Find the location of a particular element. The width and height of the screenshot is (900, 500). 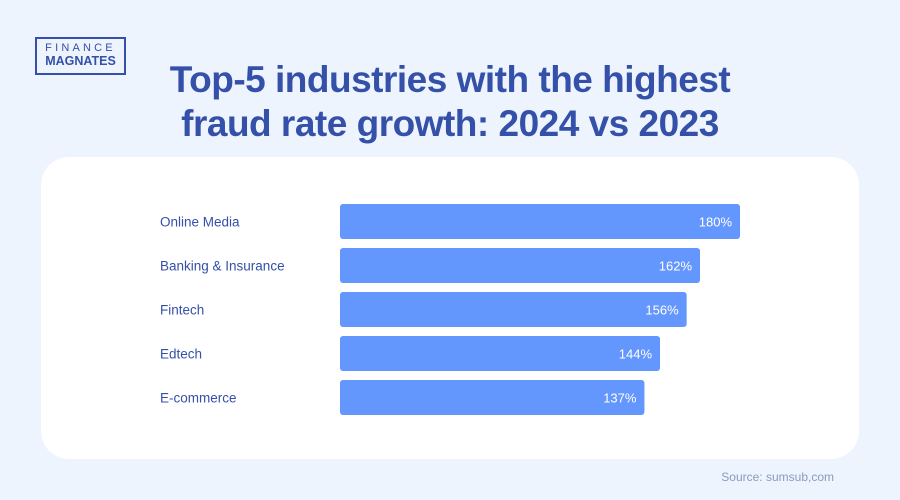

value-label: 162% is located at coordinates (676, 266).